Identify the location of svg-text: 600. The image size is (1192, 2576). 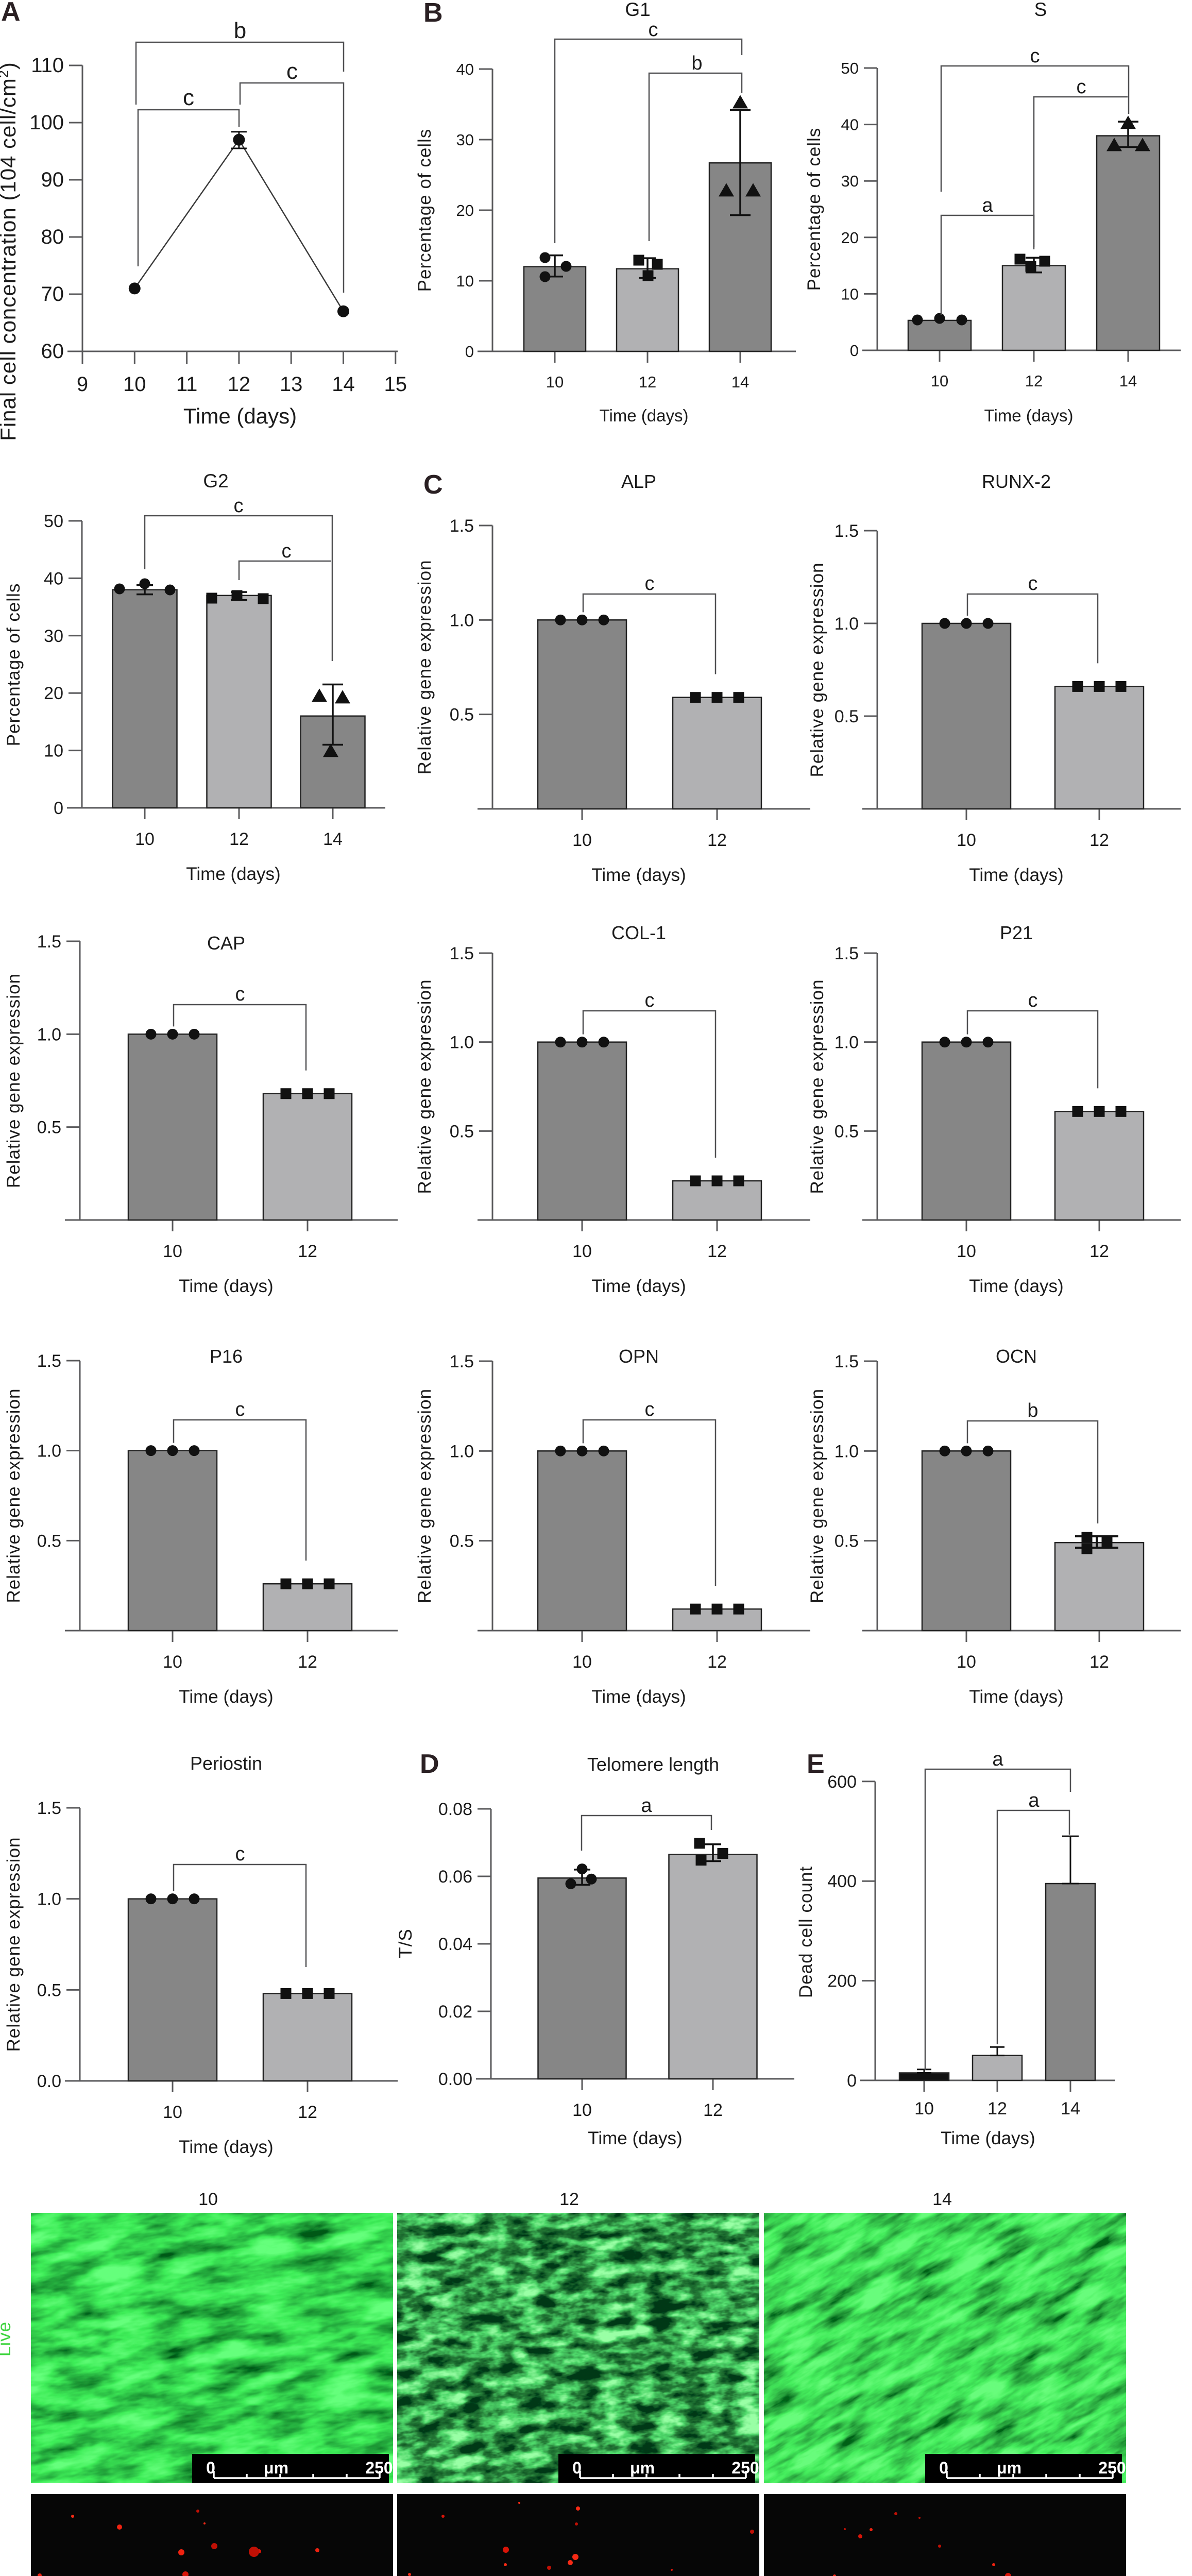
(842, 1782).